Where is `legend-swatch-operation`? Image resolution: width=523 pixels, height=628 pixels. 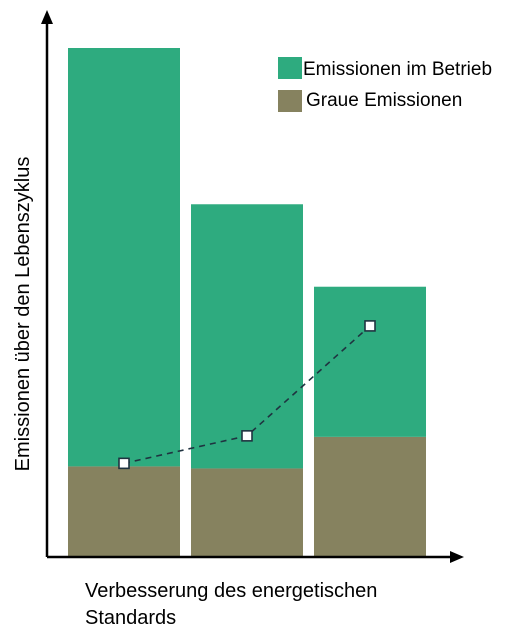 legend-swatch-operation is located at coordinates (290, 68).